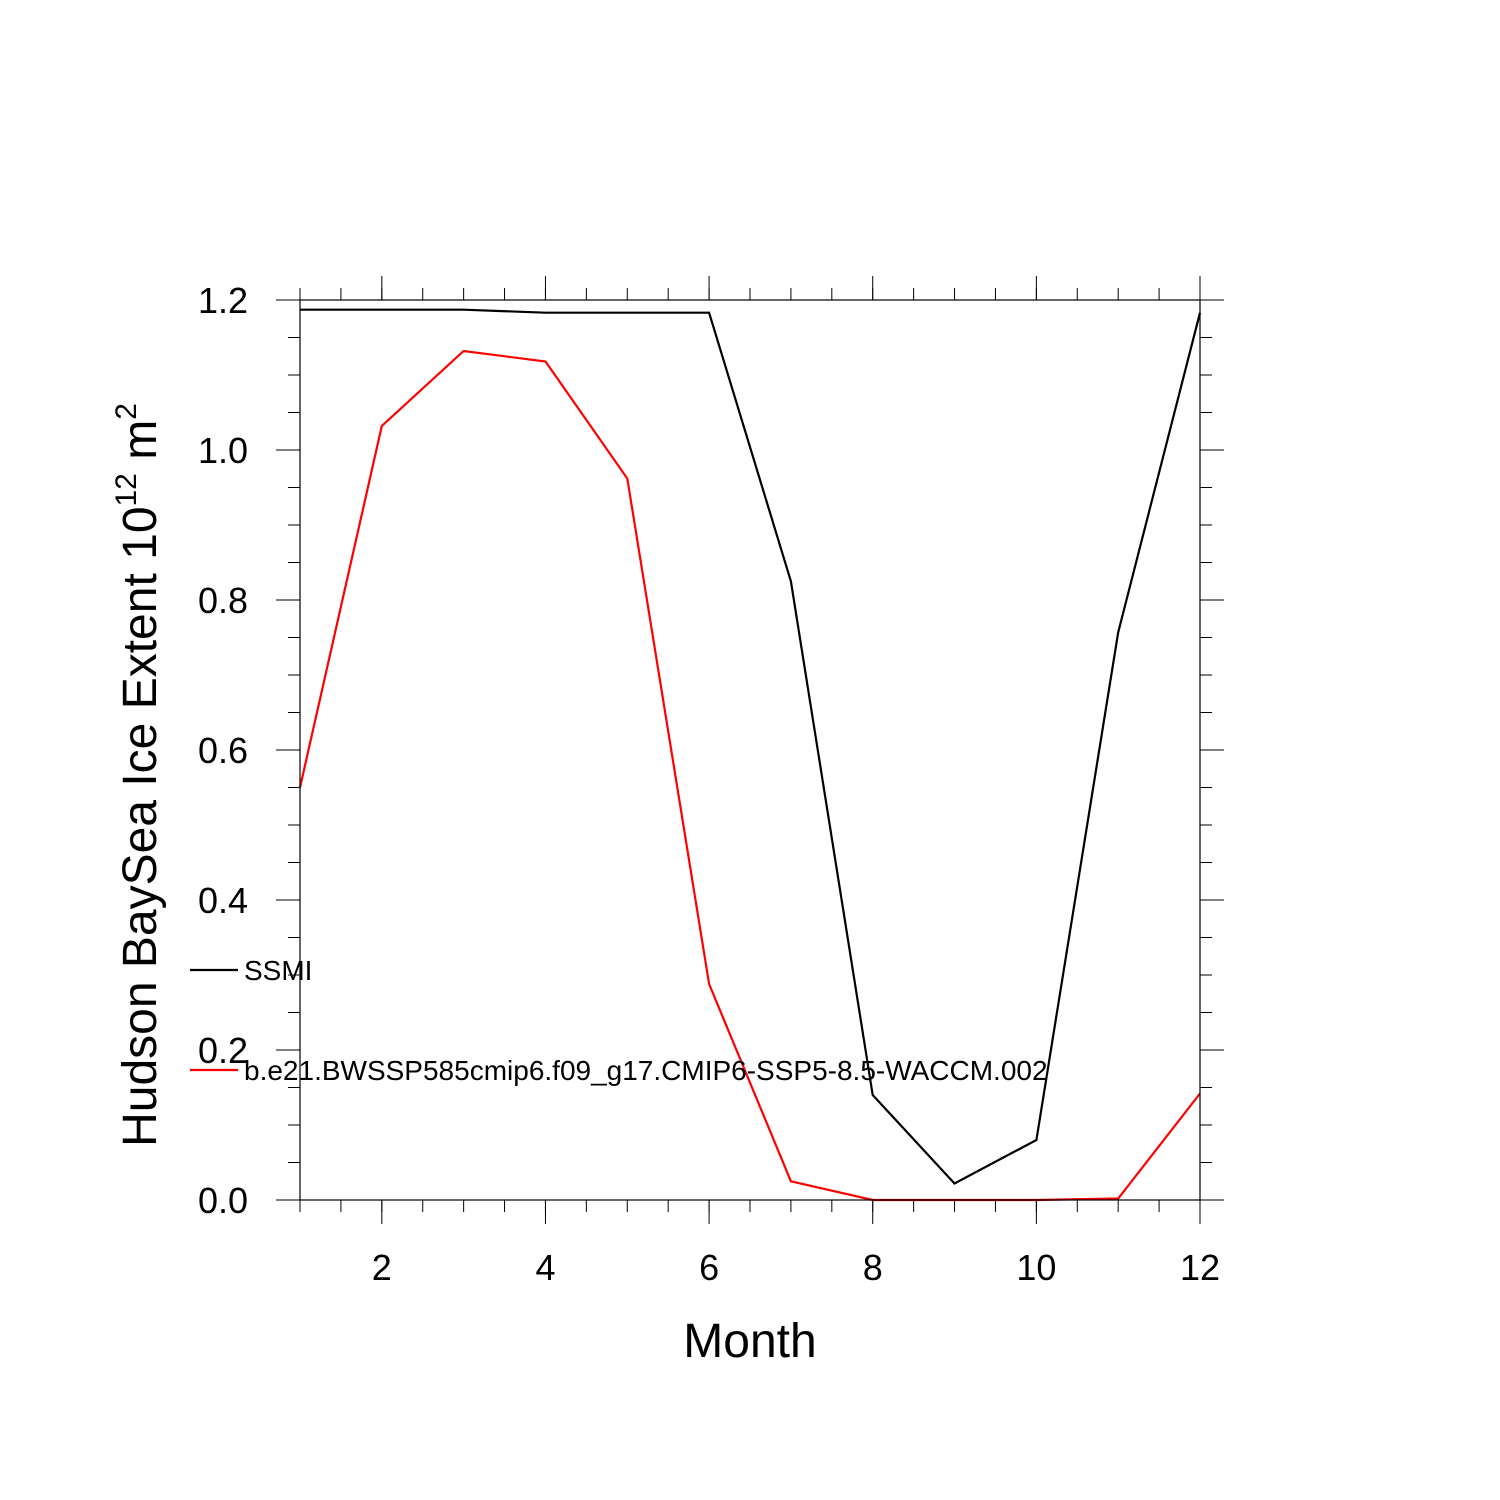 The width and height of the screenshot is (1500, 1500). Describe the element at coordinates (140, 446) in the screenshot. I see `y-axis-title-unit: m` at that location.